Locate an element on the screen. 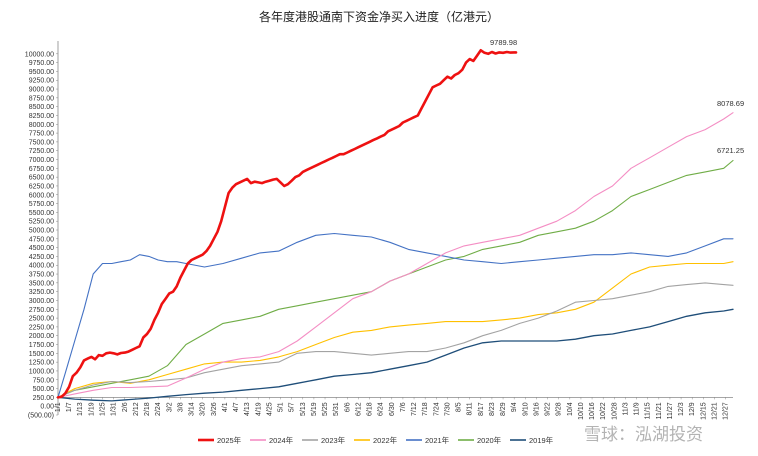 The height and width of the screenshot is (456, 758). y-tick-label: 750.00 is located at coordinates (44, 380).